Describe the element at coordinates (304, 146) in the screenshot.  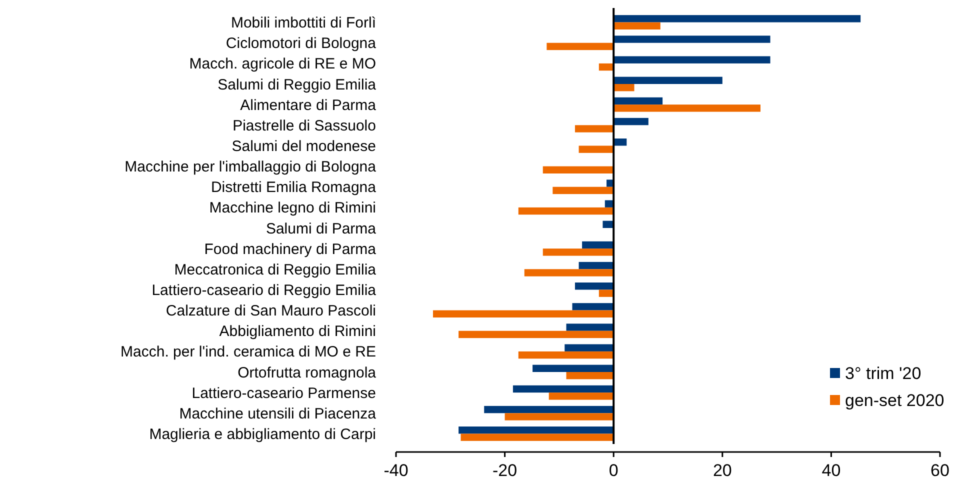
I see `y-tick-label: Salumi del modenese` at that location.